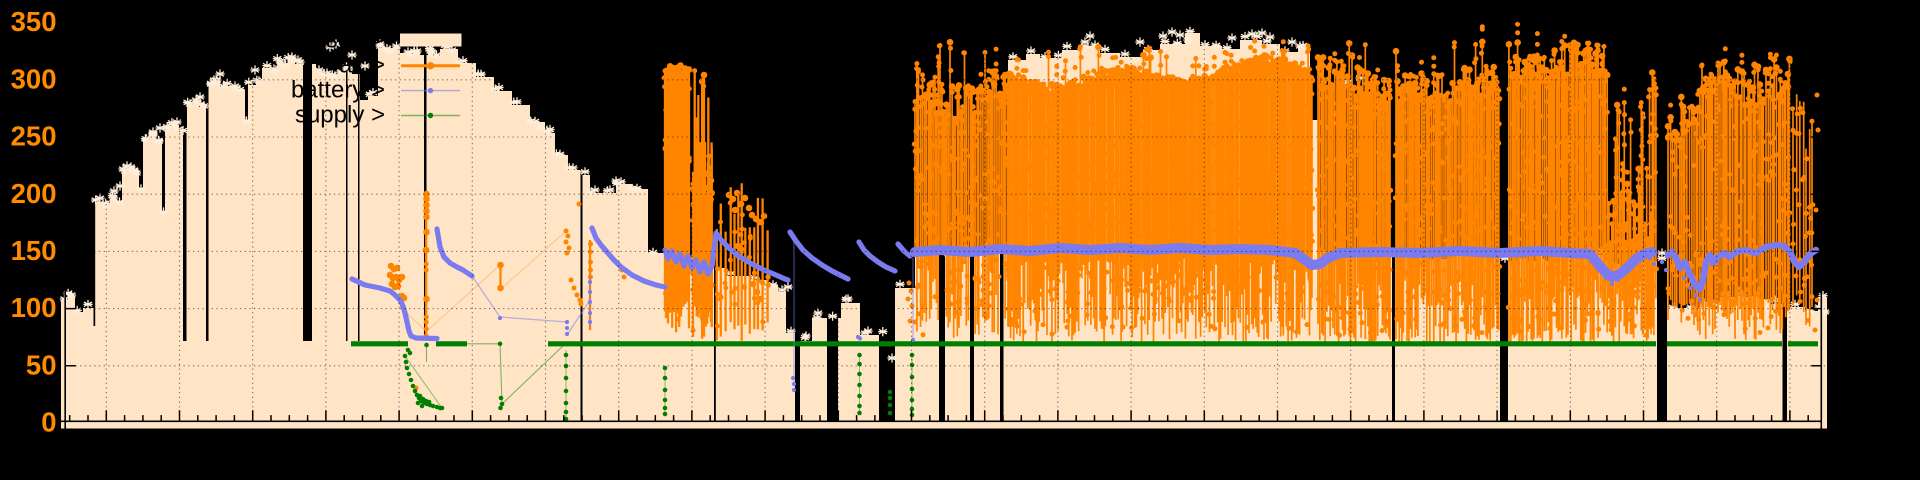  Describe the element at coordinates (362, 65) in the screenshot. I see `svg-text: ac >` at that location.